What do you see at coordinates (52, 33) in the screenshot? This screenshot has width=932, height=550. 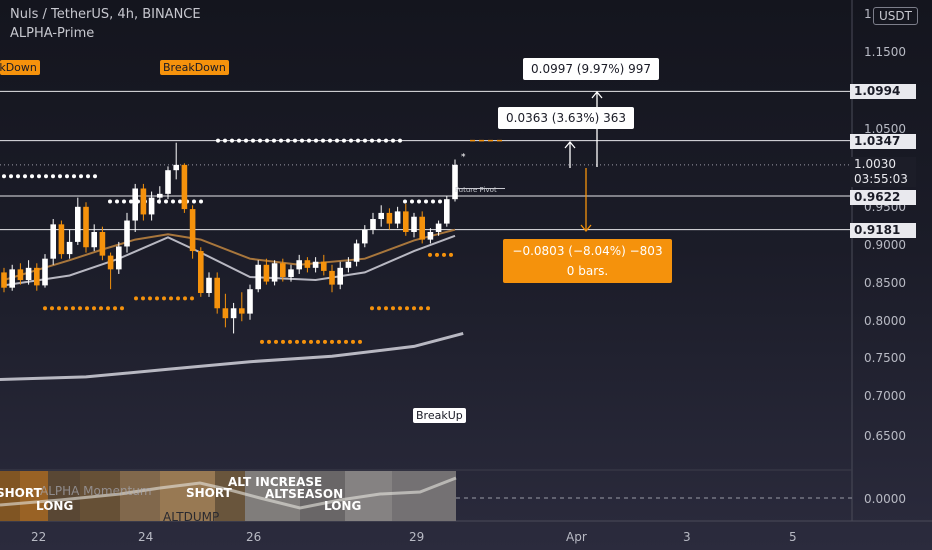 I see `indicator-name: ALPHA-Prime` at bounding box center [52, 33].